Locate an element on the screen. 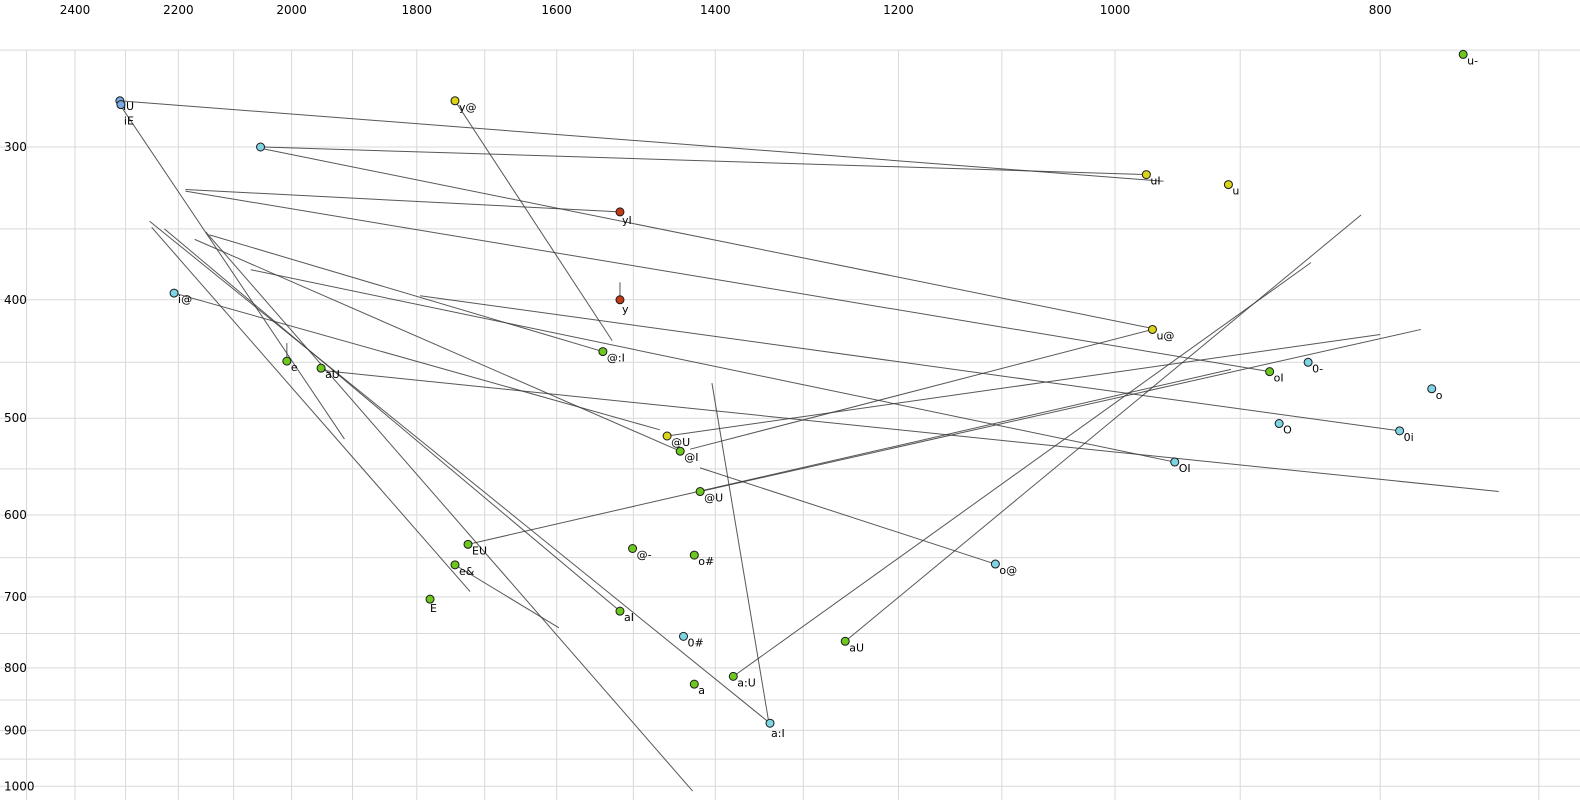  data-point-@:I is located at coordinates (603, 352).